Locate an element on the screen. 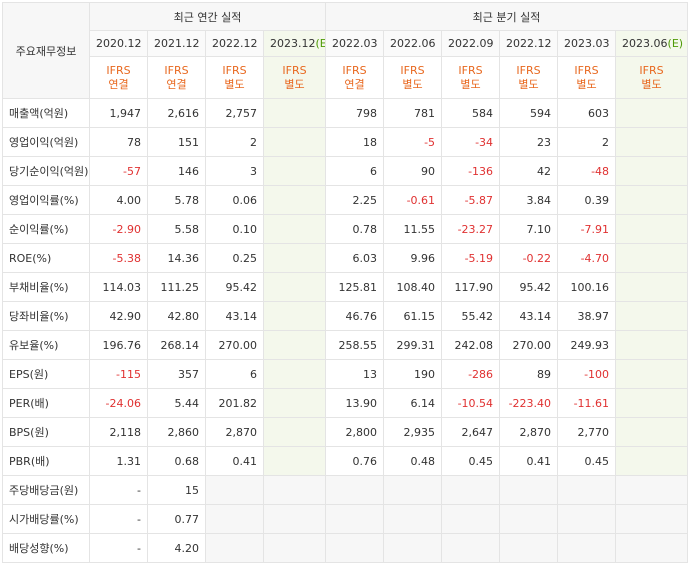  period-header: 2020.12 is located at coordinates (118, 43).